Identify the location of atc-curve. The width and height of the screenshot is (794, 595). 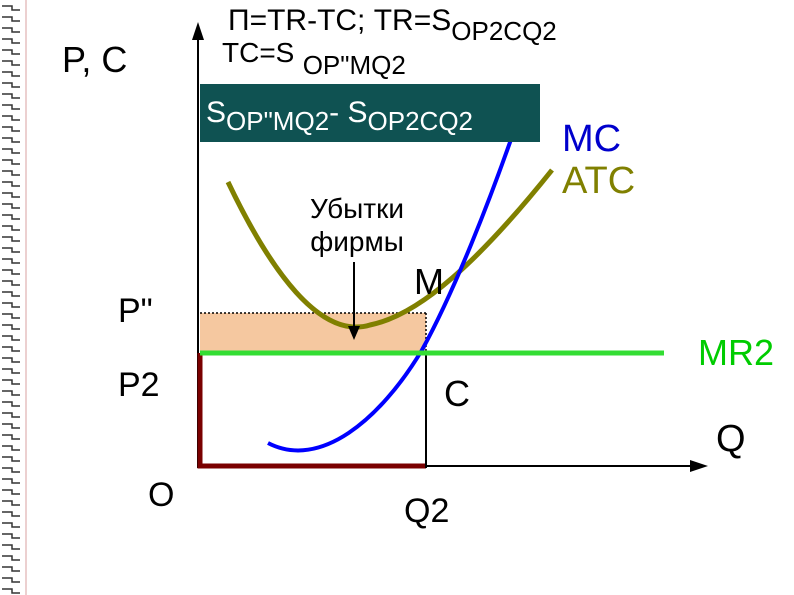
(389, 249).